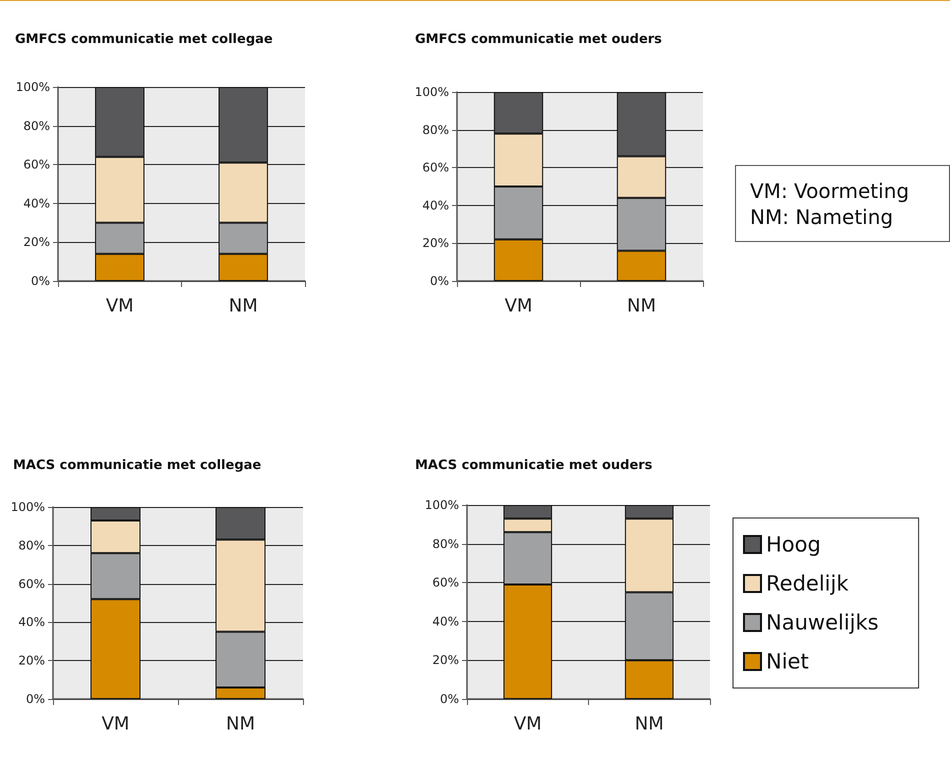 This screenshot has width=950, height=758. Describe the element at coordinates (538, 39) in the screenshot. I see `chart-title: GMFCS communicatie met ouders` at that location.